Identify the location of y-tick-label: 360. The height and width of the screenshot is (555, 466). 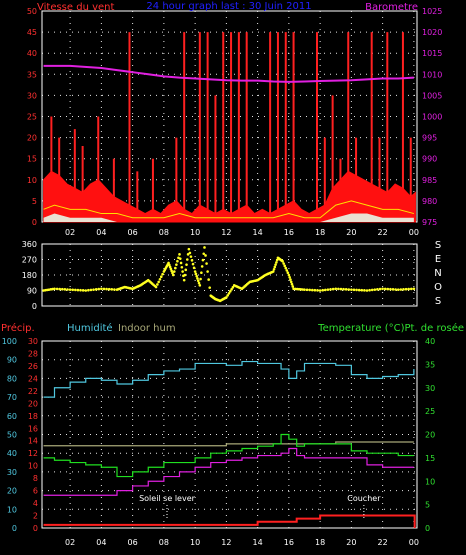
(29, 244).